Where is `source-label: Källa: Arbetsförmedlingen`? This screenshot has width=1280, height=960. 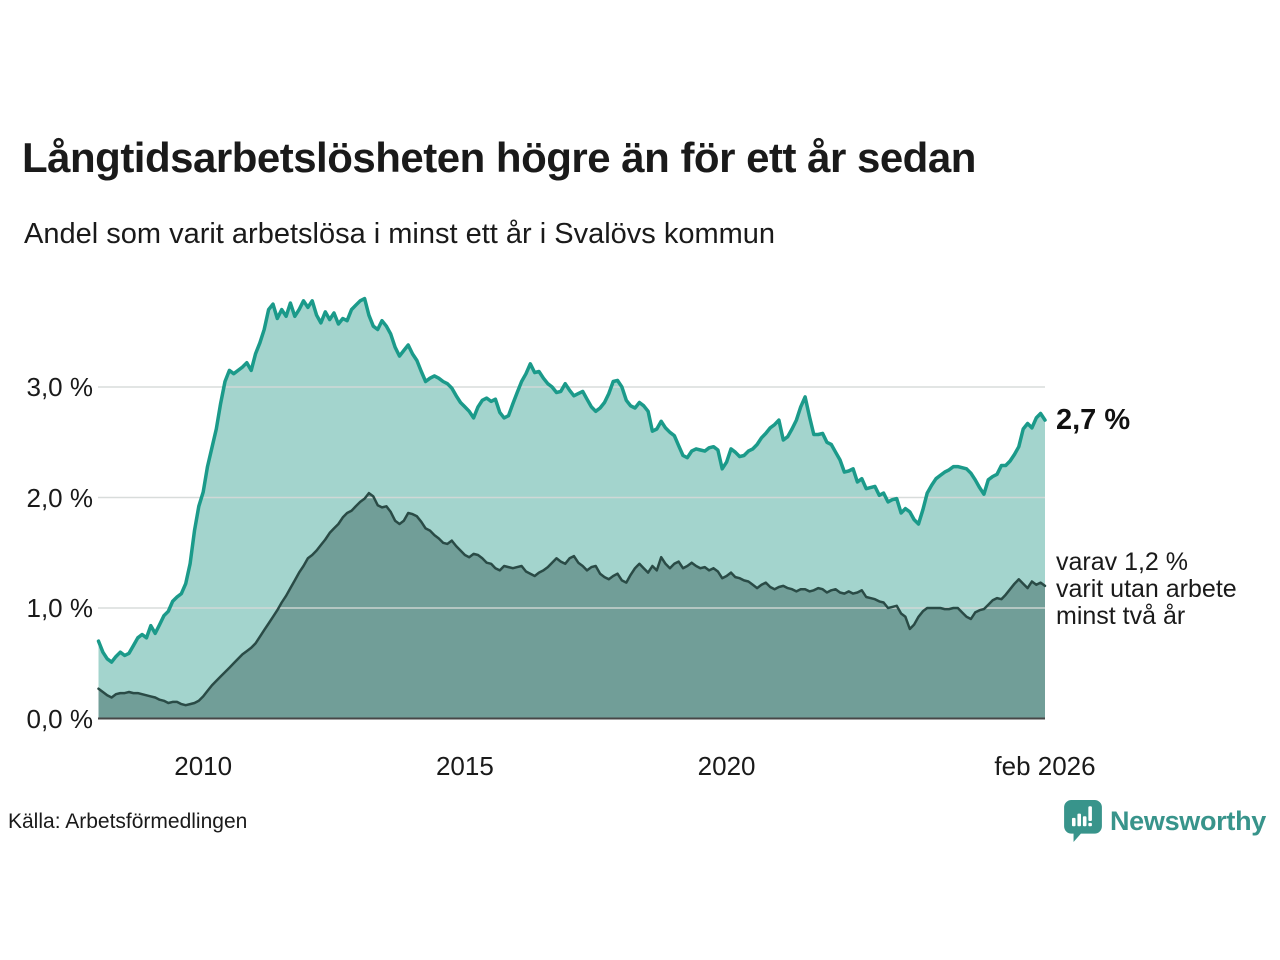
source-label: Källa: Arbetsförmedlingen is located at coordinates (128, 821).